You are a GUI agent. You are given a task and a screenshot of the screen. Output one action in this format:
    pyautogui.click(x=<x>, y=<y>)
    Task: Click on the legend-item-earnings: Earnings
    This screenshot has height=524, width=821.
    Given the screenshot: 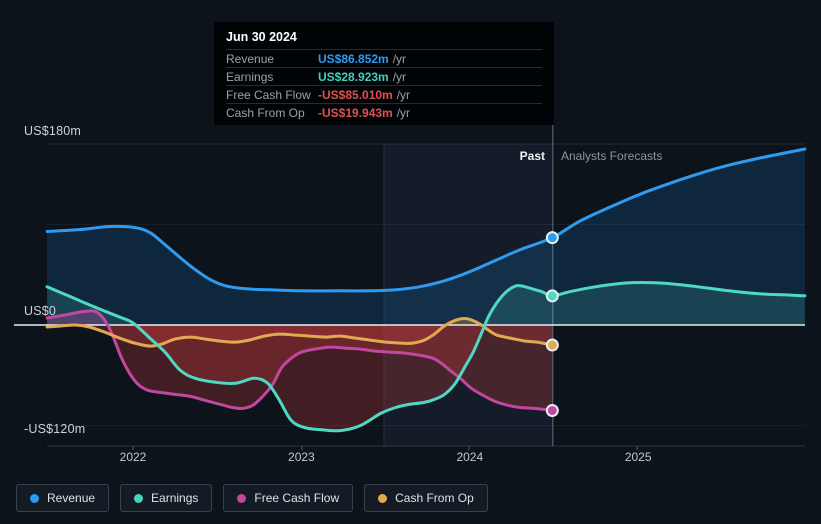 What is the action you would take?
    pyautogui.click(x=166, y=498)
    